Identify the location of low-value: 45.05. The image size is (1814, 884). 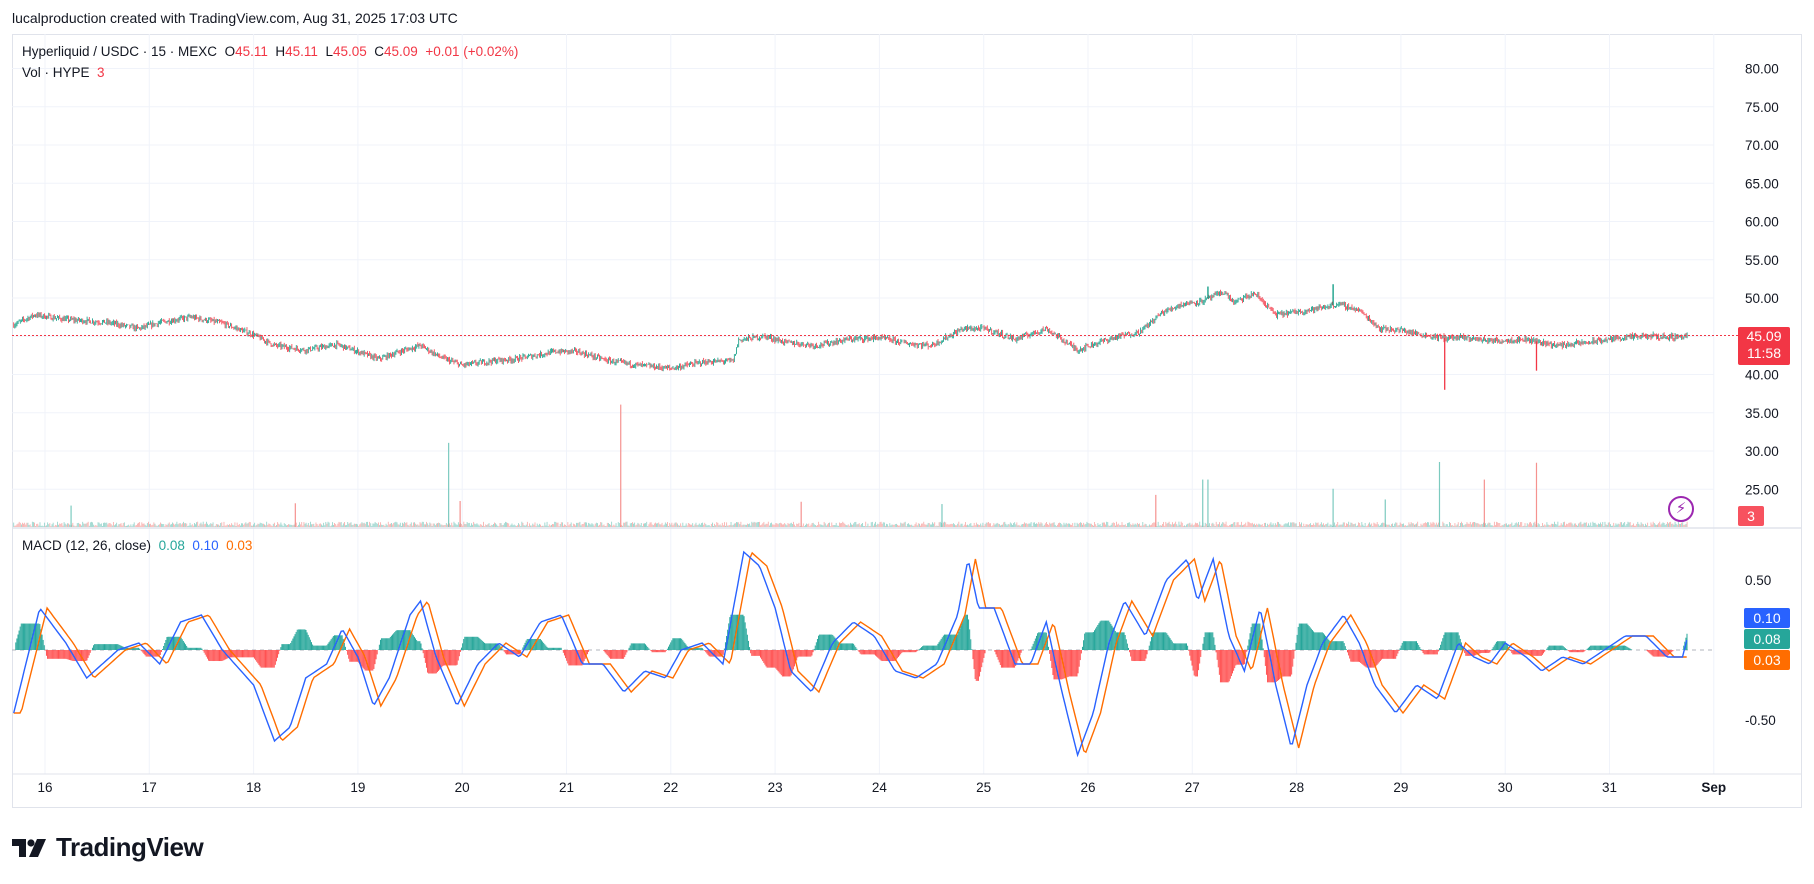
(349, 51).